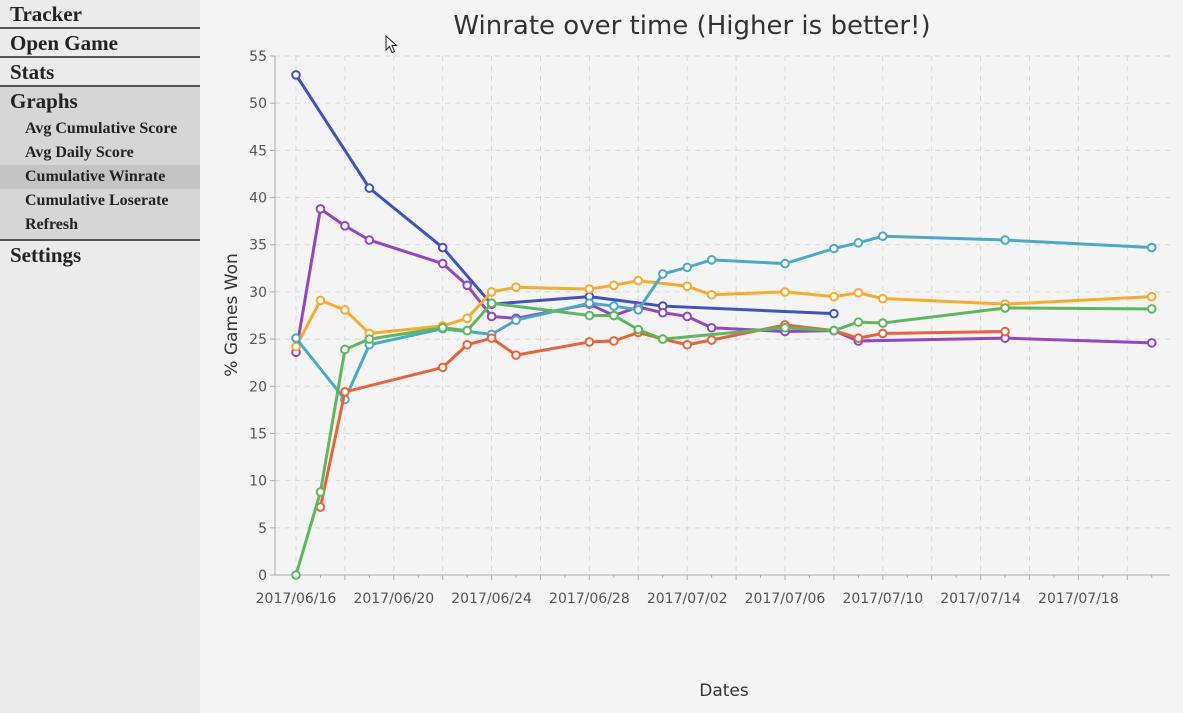 The image size is (1183, 713). Describe the element at coordinates (100, 14) in the screenshot. I see `nav-tracker: Tracker` at that location.